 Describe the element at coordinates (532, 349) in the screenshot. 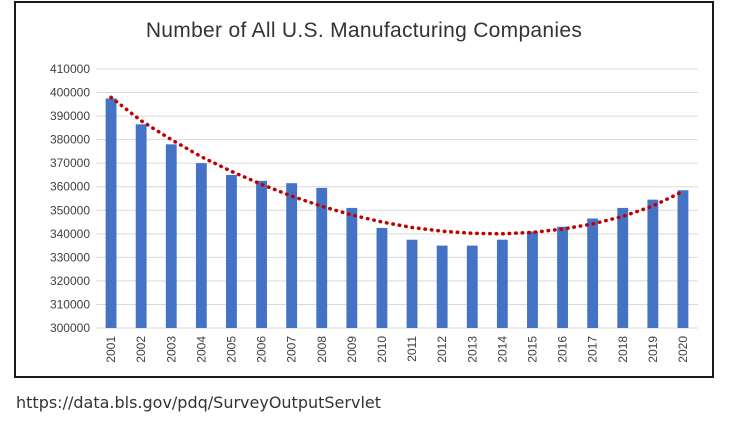

I see `x-tick-label: 2015` at that location.